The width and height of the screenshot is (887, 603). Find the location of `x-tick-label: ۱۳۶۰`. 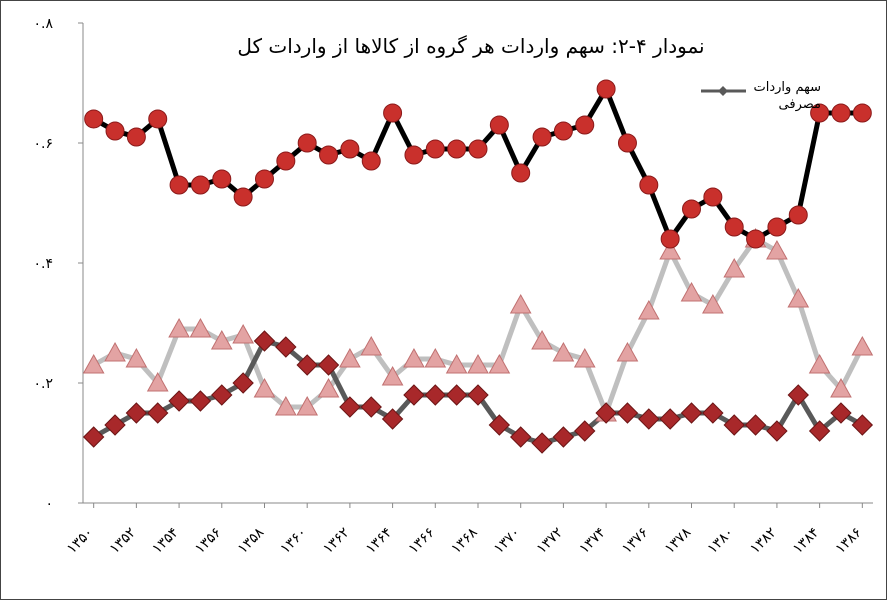

x-tick-label: ۱۳۶۰ is located at coordinates (293, 541).